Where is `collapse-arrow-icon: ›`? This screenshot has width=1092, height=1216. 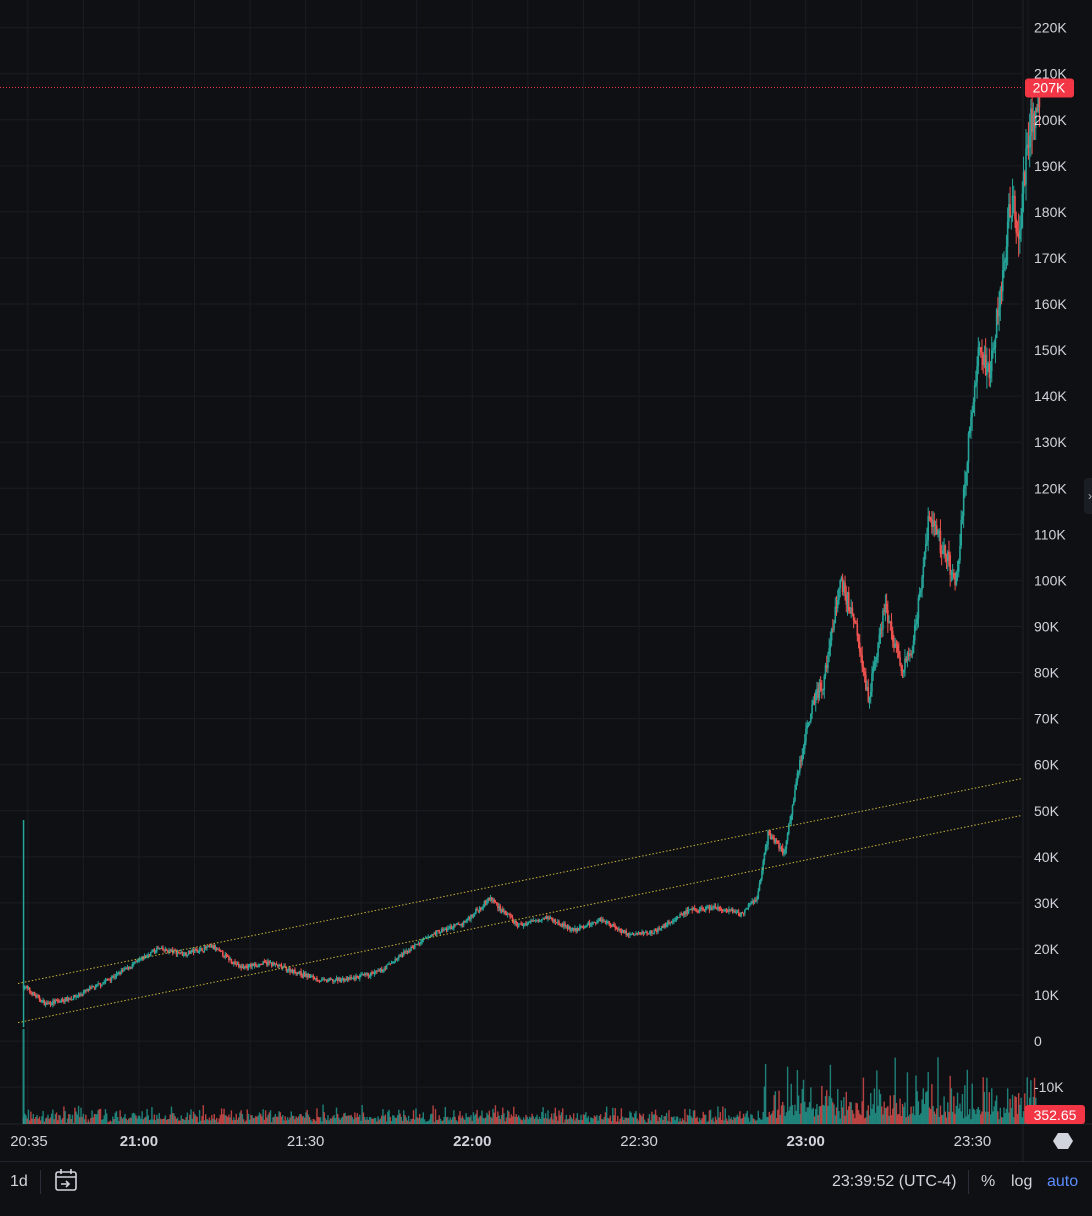 collapse-arrow-icon: › is located at coordinates (1088, 496).